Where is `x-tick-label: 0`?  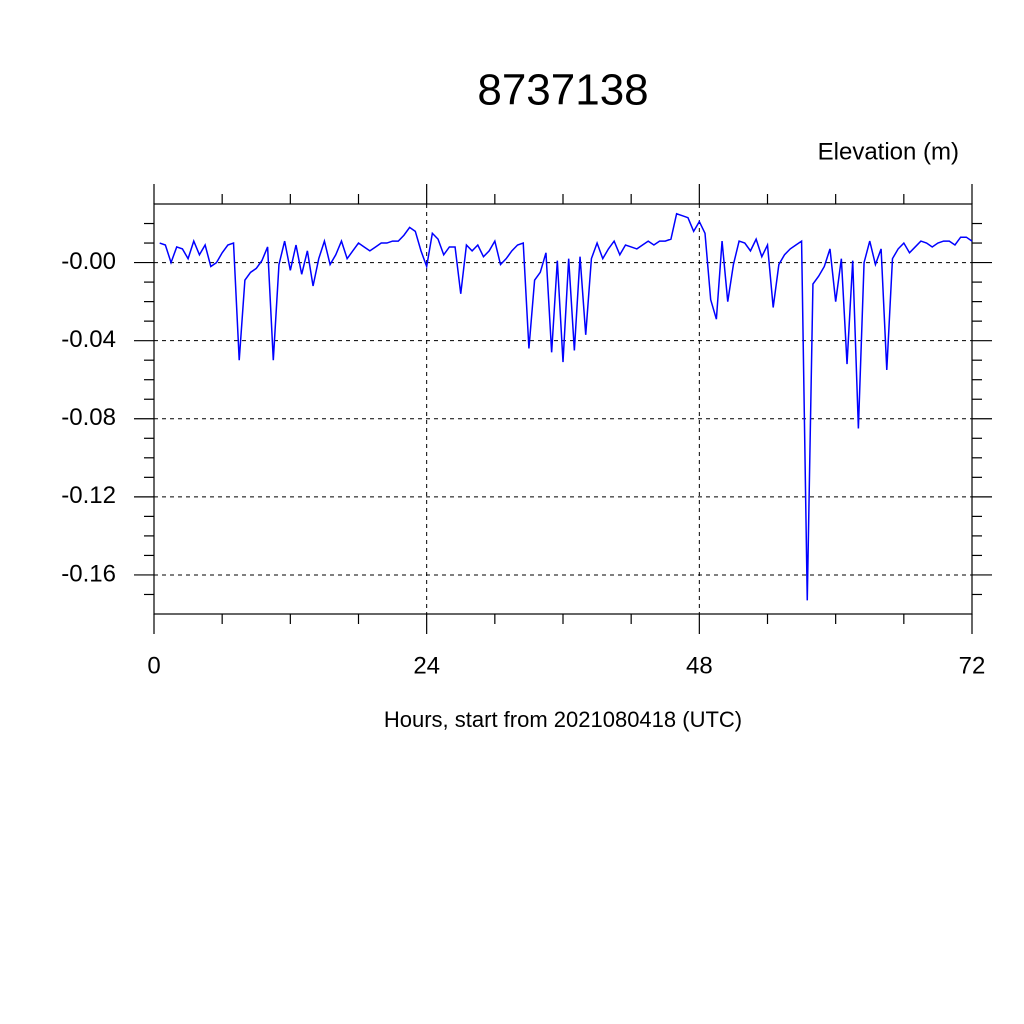 x-tick-label: 0 is located at coordinates (153, 665).